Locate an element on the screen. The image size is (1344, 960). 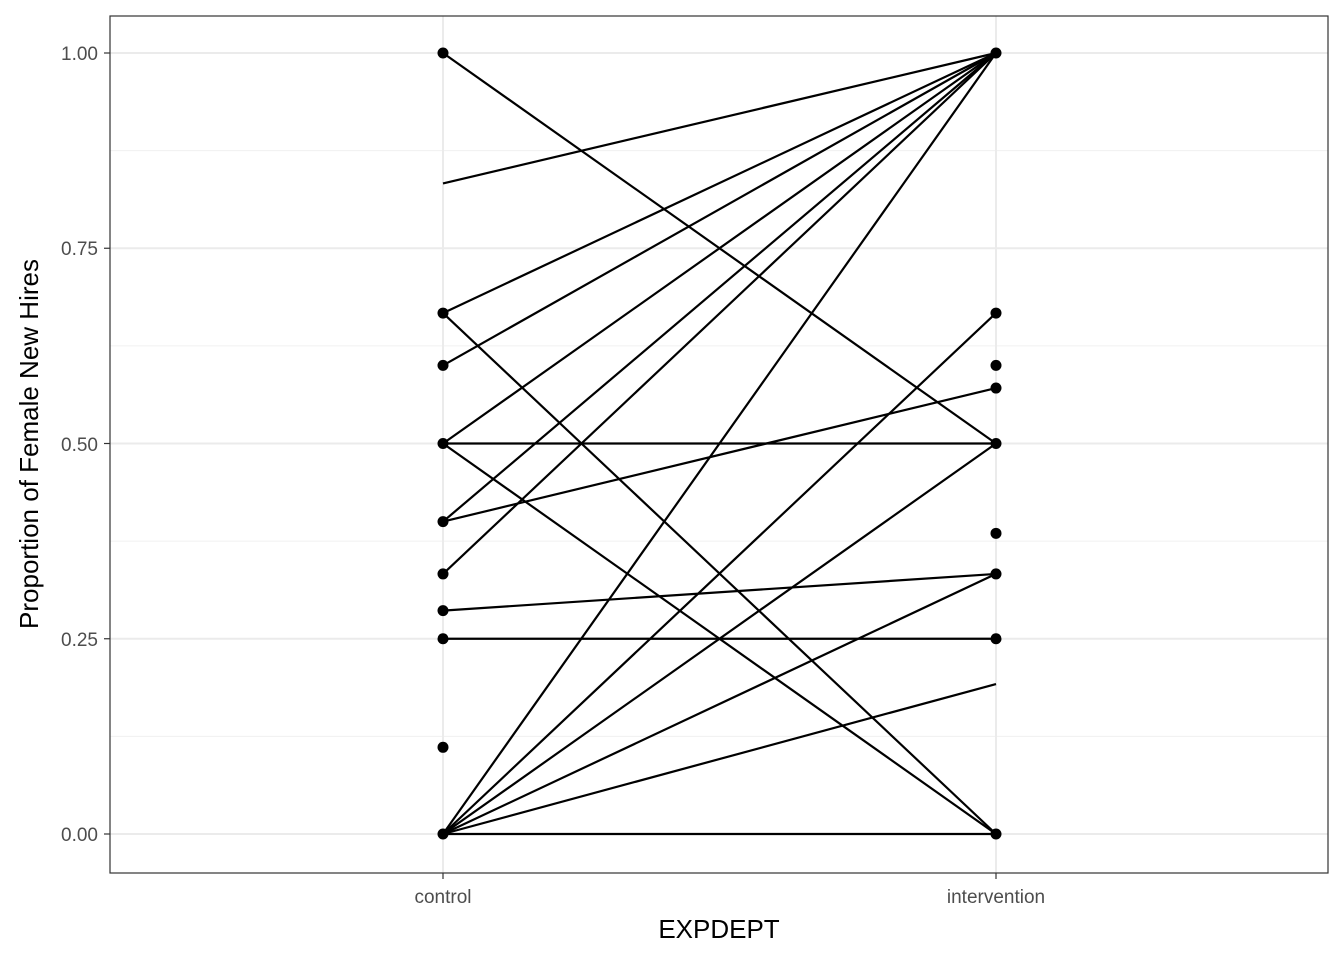
y-tick-label-4: 1.00 is located at coordinates (79, 54).